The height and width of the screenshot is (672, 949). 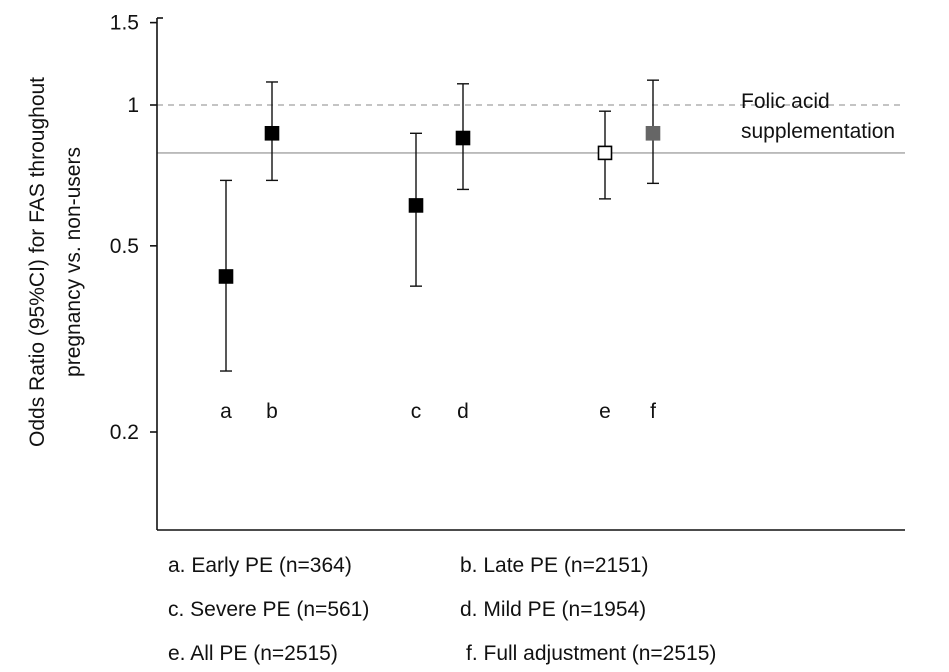 I want to click on point-group-a: a, so click(x=226, y=301).